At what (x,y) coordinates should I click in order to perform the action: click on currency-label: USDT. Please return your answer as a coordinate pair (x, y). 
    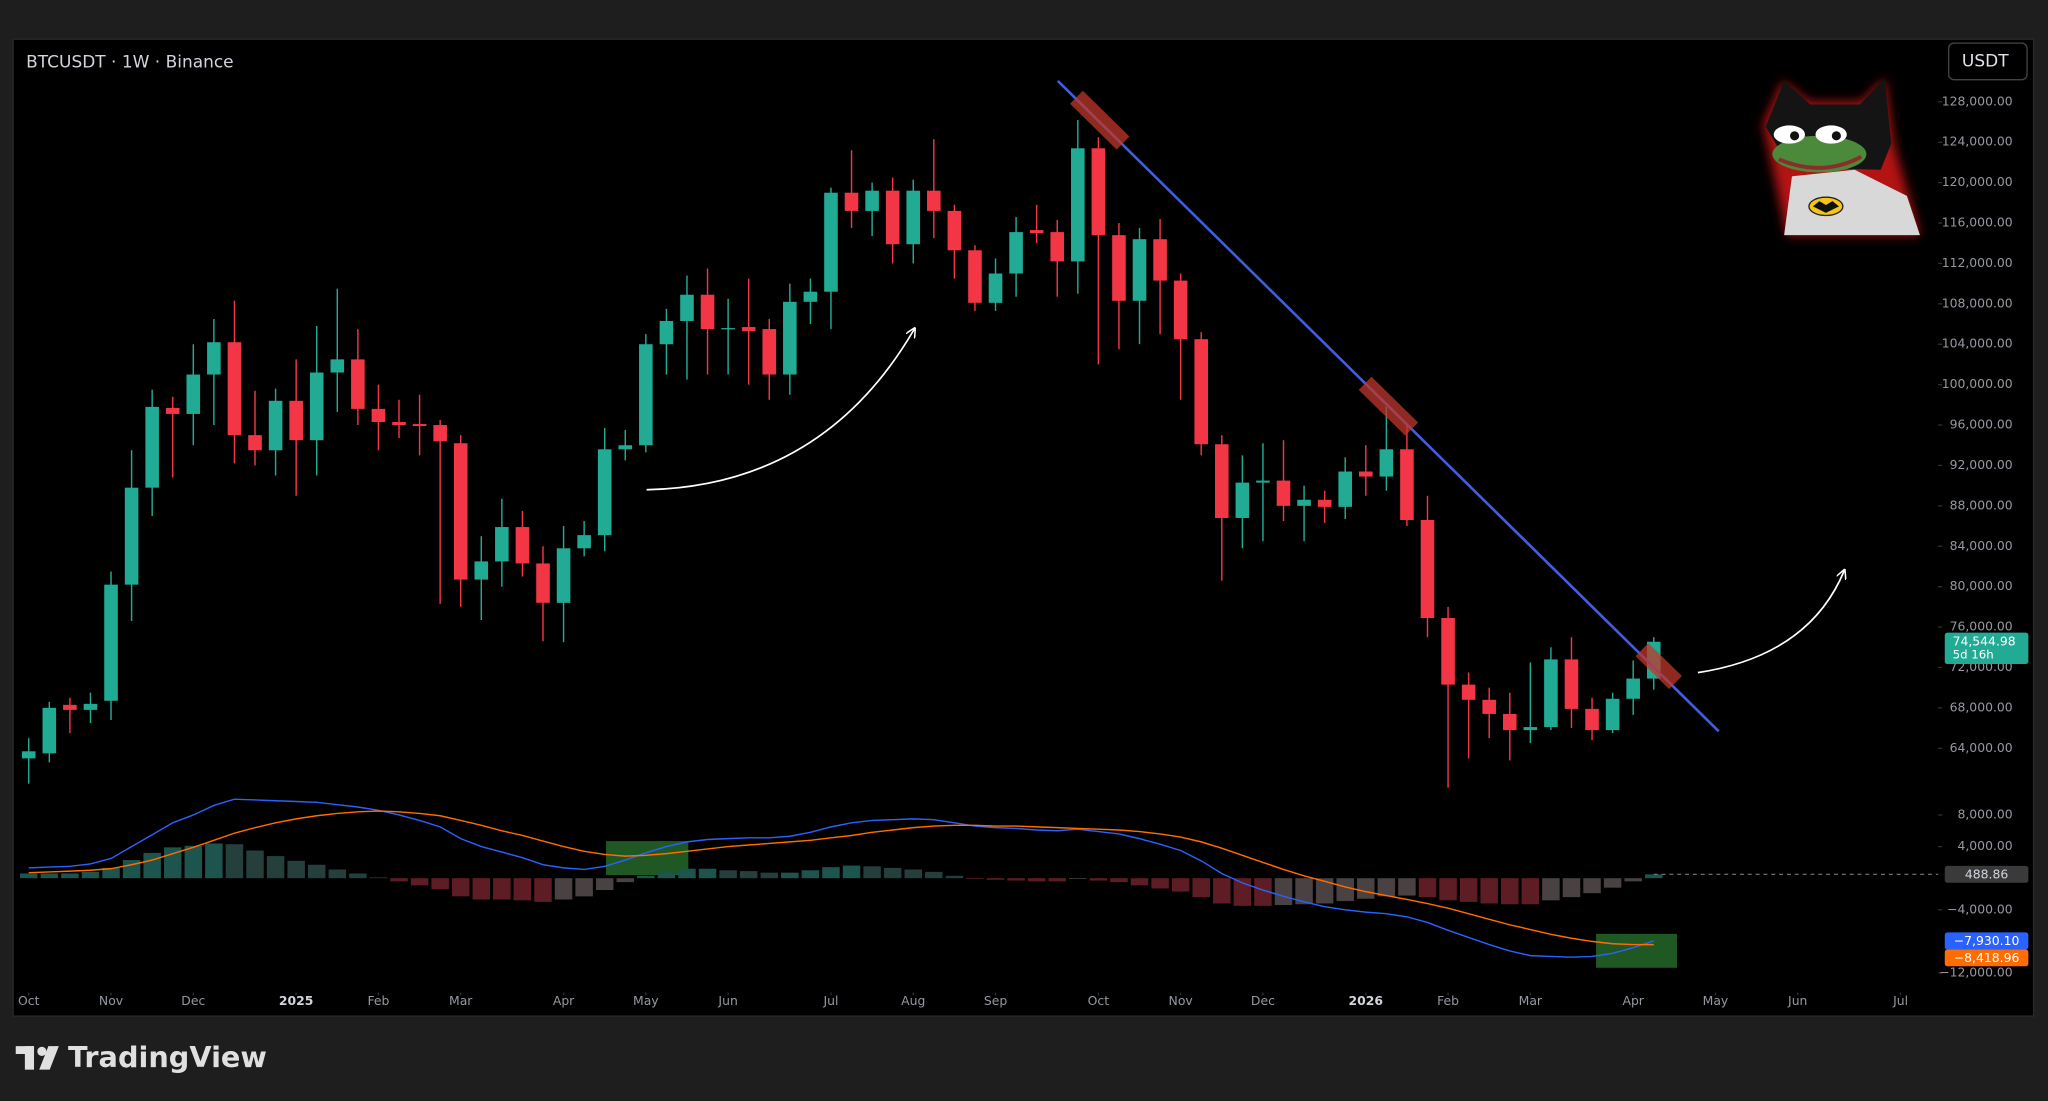
    Looking at the image, I should click on (1985, 61).